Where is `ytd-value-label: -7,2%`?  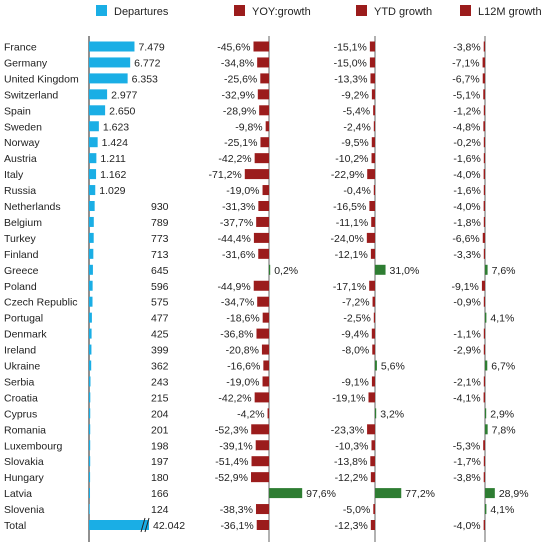
ytd-value-label: -7,2% is located at coordinates (355, 303).